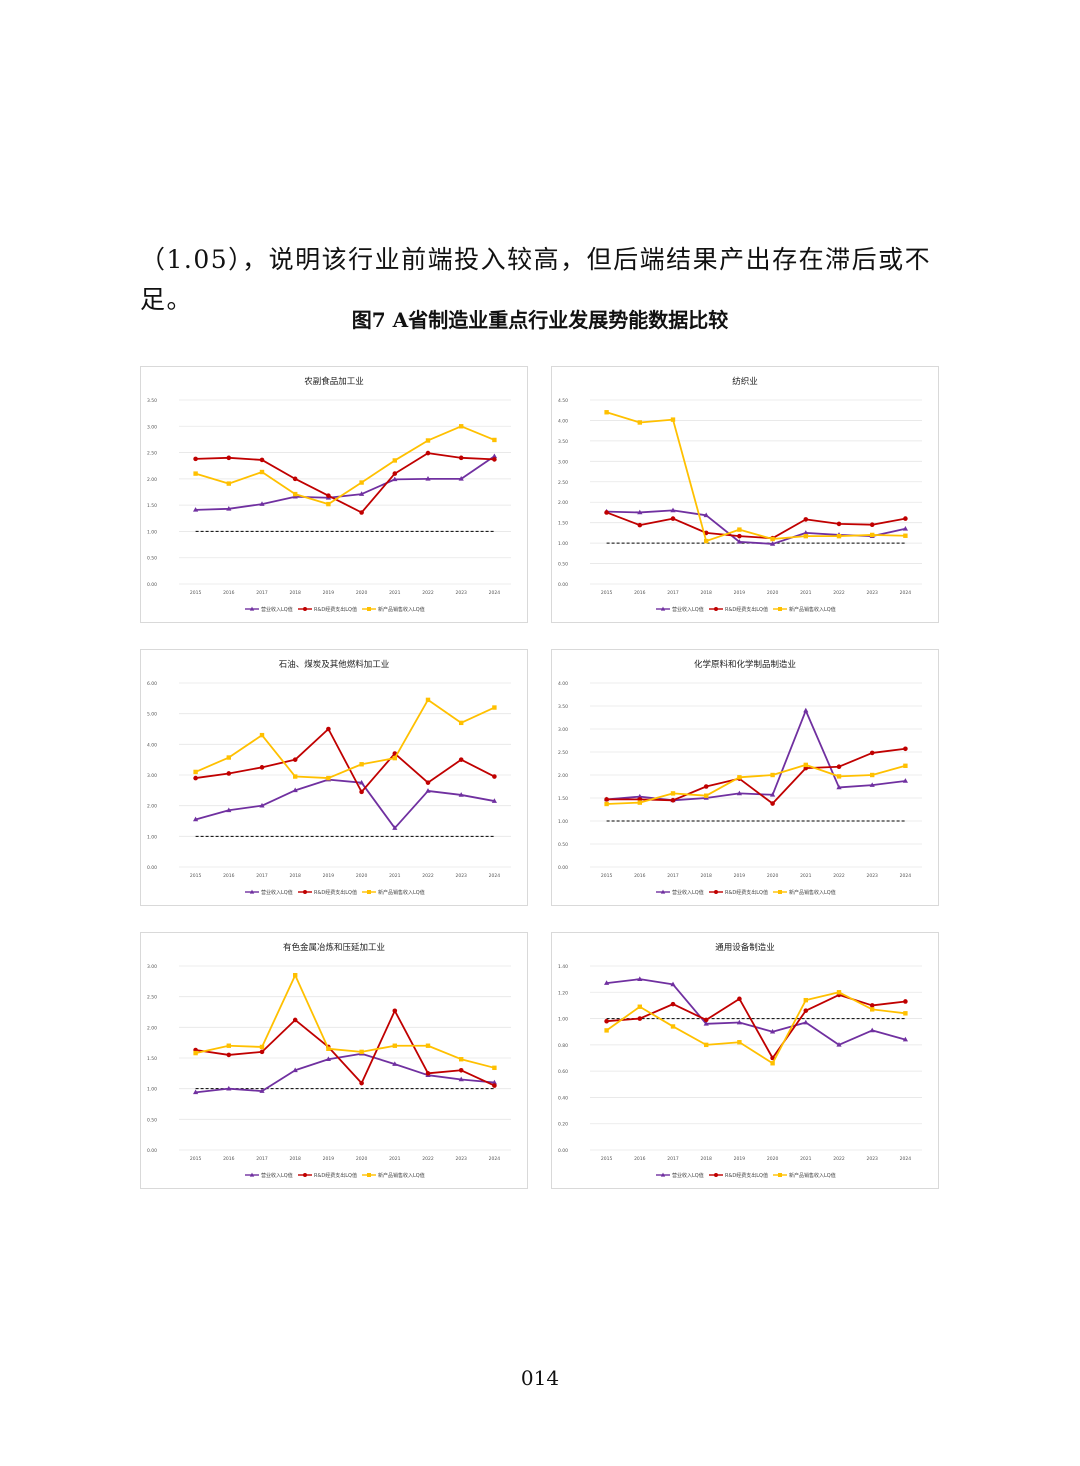  Describe the element at coordinates (706, 1159) in the screenshot. I see `x-tick-label: 2018` at that location.